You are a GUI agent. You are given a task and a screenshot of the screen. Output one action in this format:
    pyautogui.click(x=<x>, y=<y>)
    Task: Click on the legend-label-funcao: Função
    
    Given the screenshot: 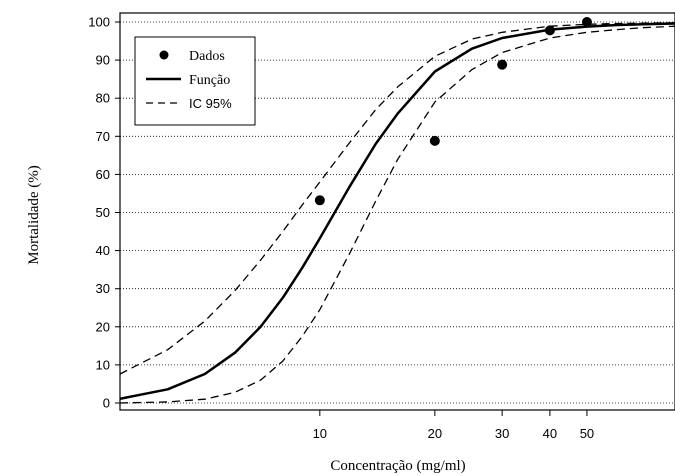 What is the action you would take?
    pyautogui.click(x=209, y=80)
    